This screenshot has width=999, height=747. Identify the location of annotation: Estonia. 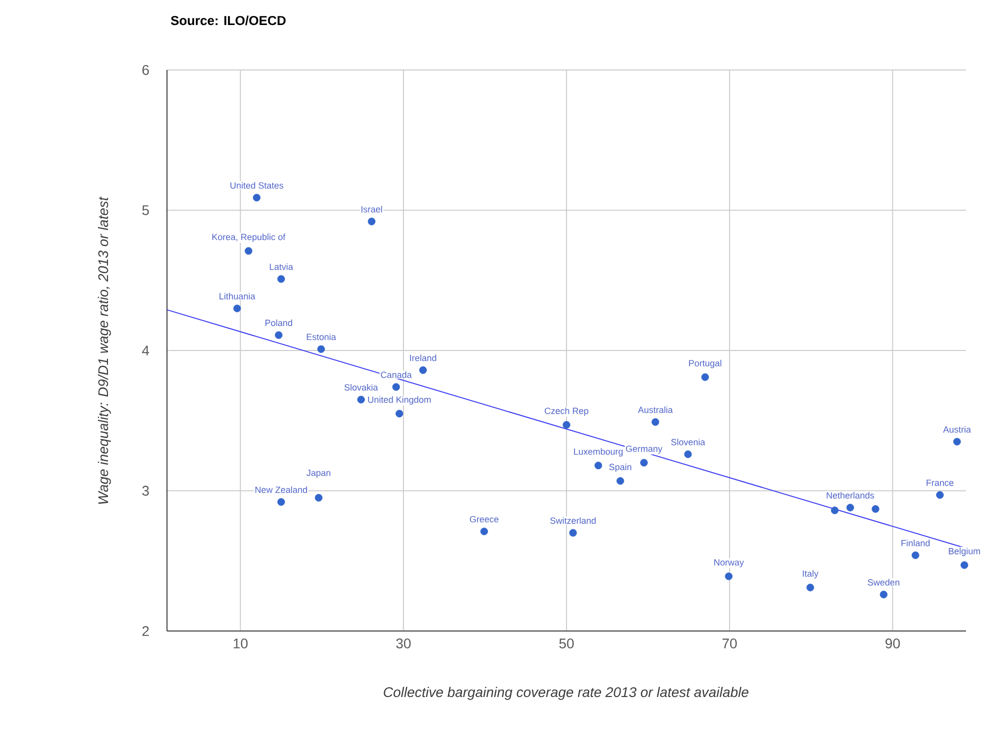
(321, 337).